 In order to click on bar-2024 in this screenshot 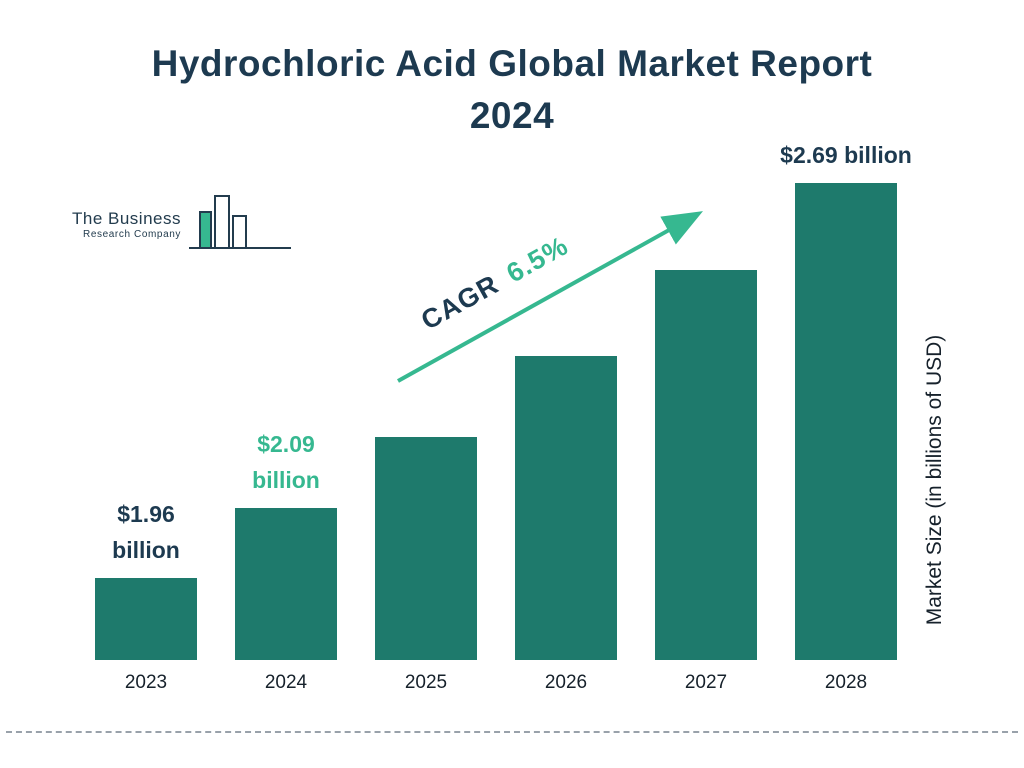, I will do `click(286, 583)`.